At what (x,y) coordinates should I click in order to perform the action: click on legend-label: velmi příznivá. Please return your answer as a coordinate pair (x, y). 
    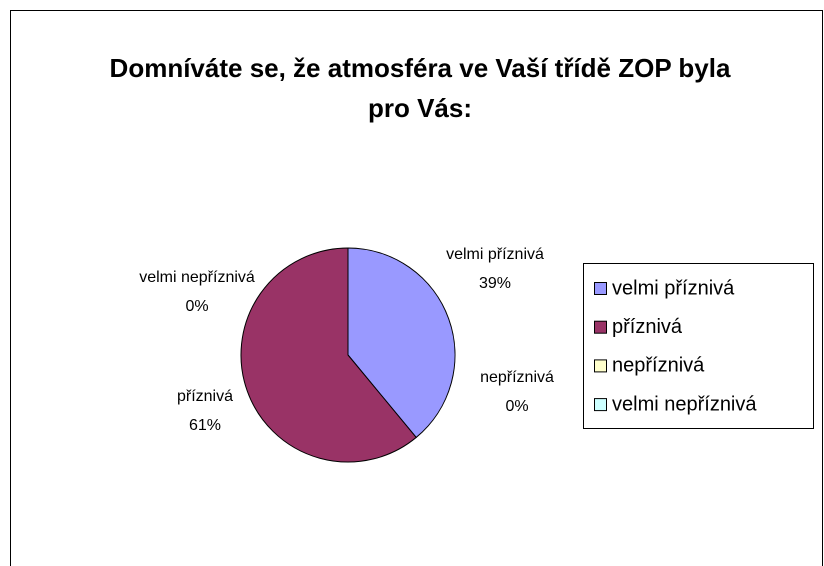
    Looking at the image, I should click on (673, 288).